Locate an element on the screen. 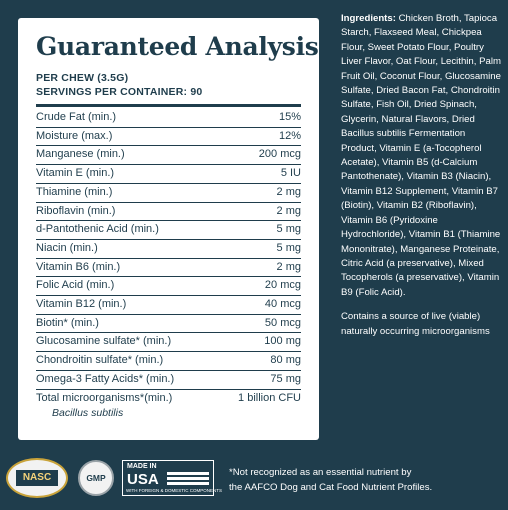 This screenshot has height=510, width=508. per-chew-label: PER CHEW (3.5G) is located at coordinates (82, 78).